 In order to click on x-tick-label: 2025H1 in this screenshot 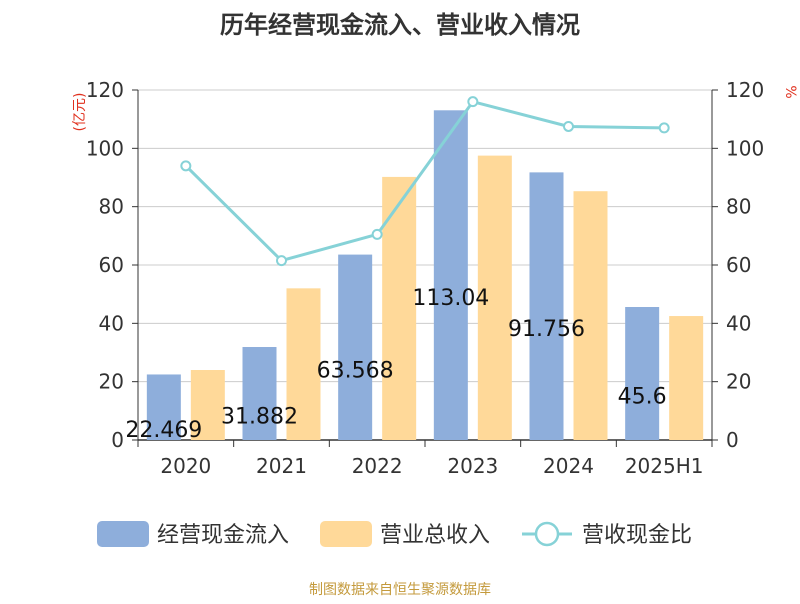, I will do `click(664, 466)`.